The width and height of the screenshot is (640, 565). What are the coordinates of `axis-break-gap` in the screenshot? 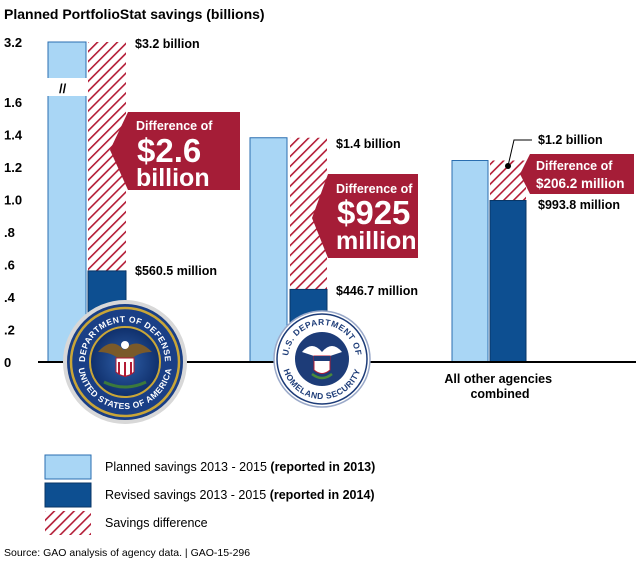 It's located at (67, 87).